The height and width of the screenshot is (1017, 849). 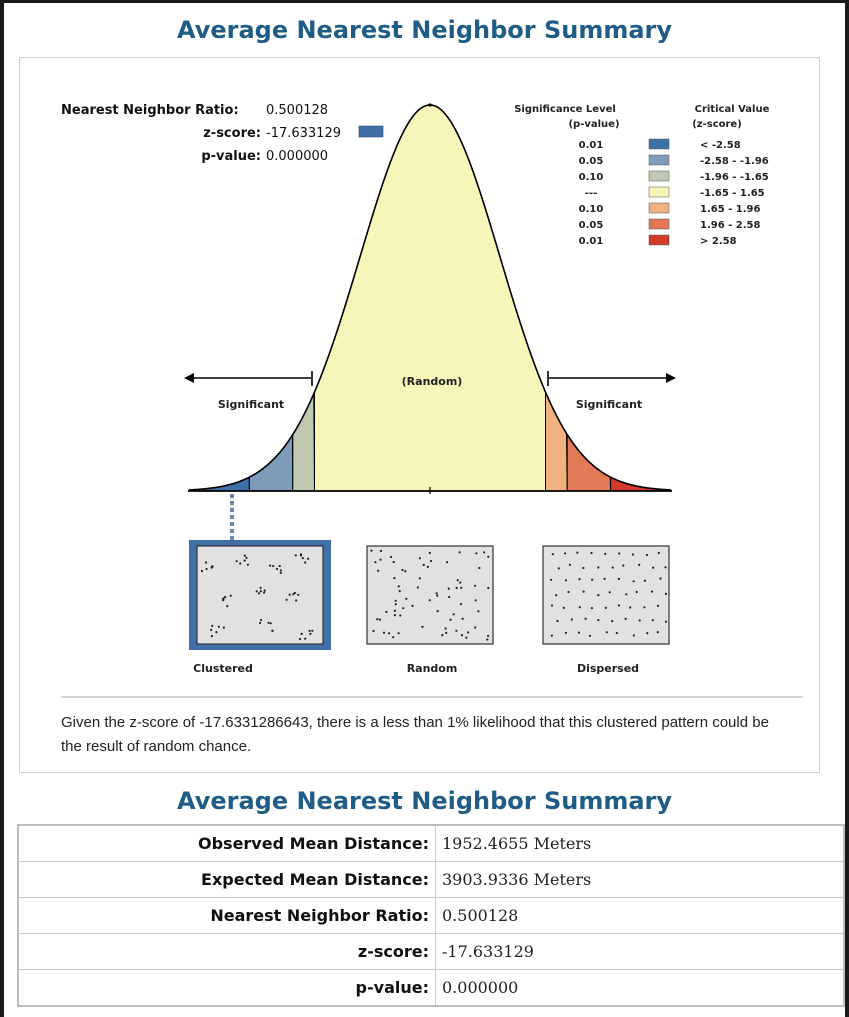 I want to click on table-row: Expected Mean Distance: 3903.9336 Meters, so click(x=431, y=879).